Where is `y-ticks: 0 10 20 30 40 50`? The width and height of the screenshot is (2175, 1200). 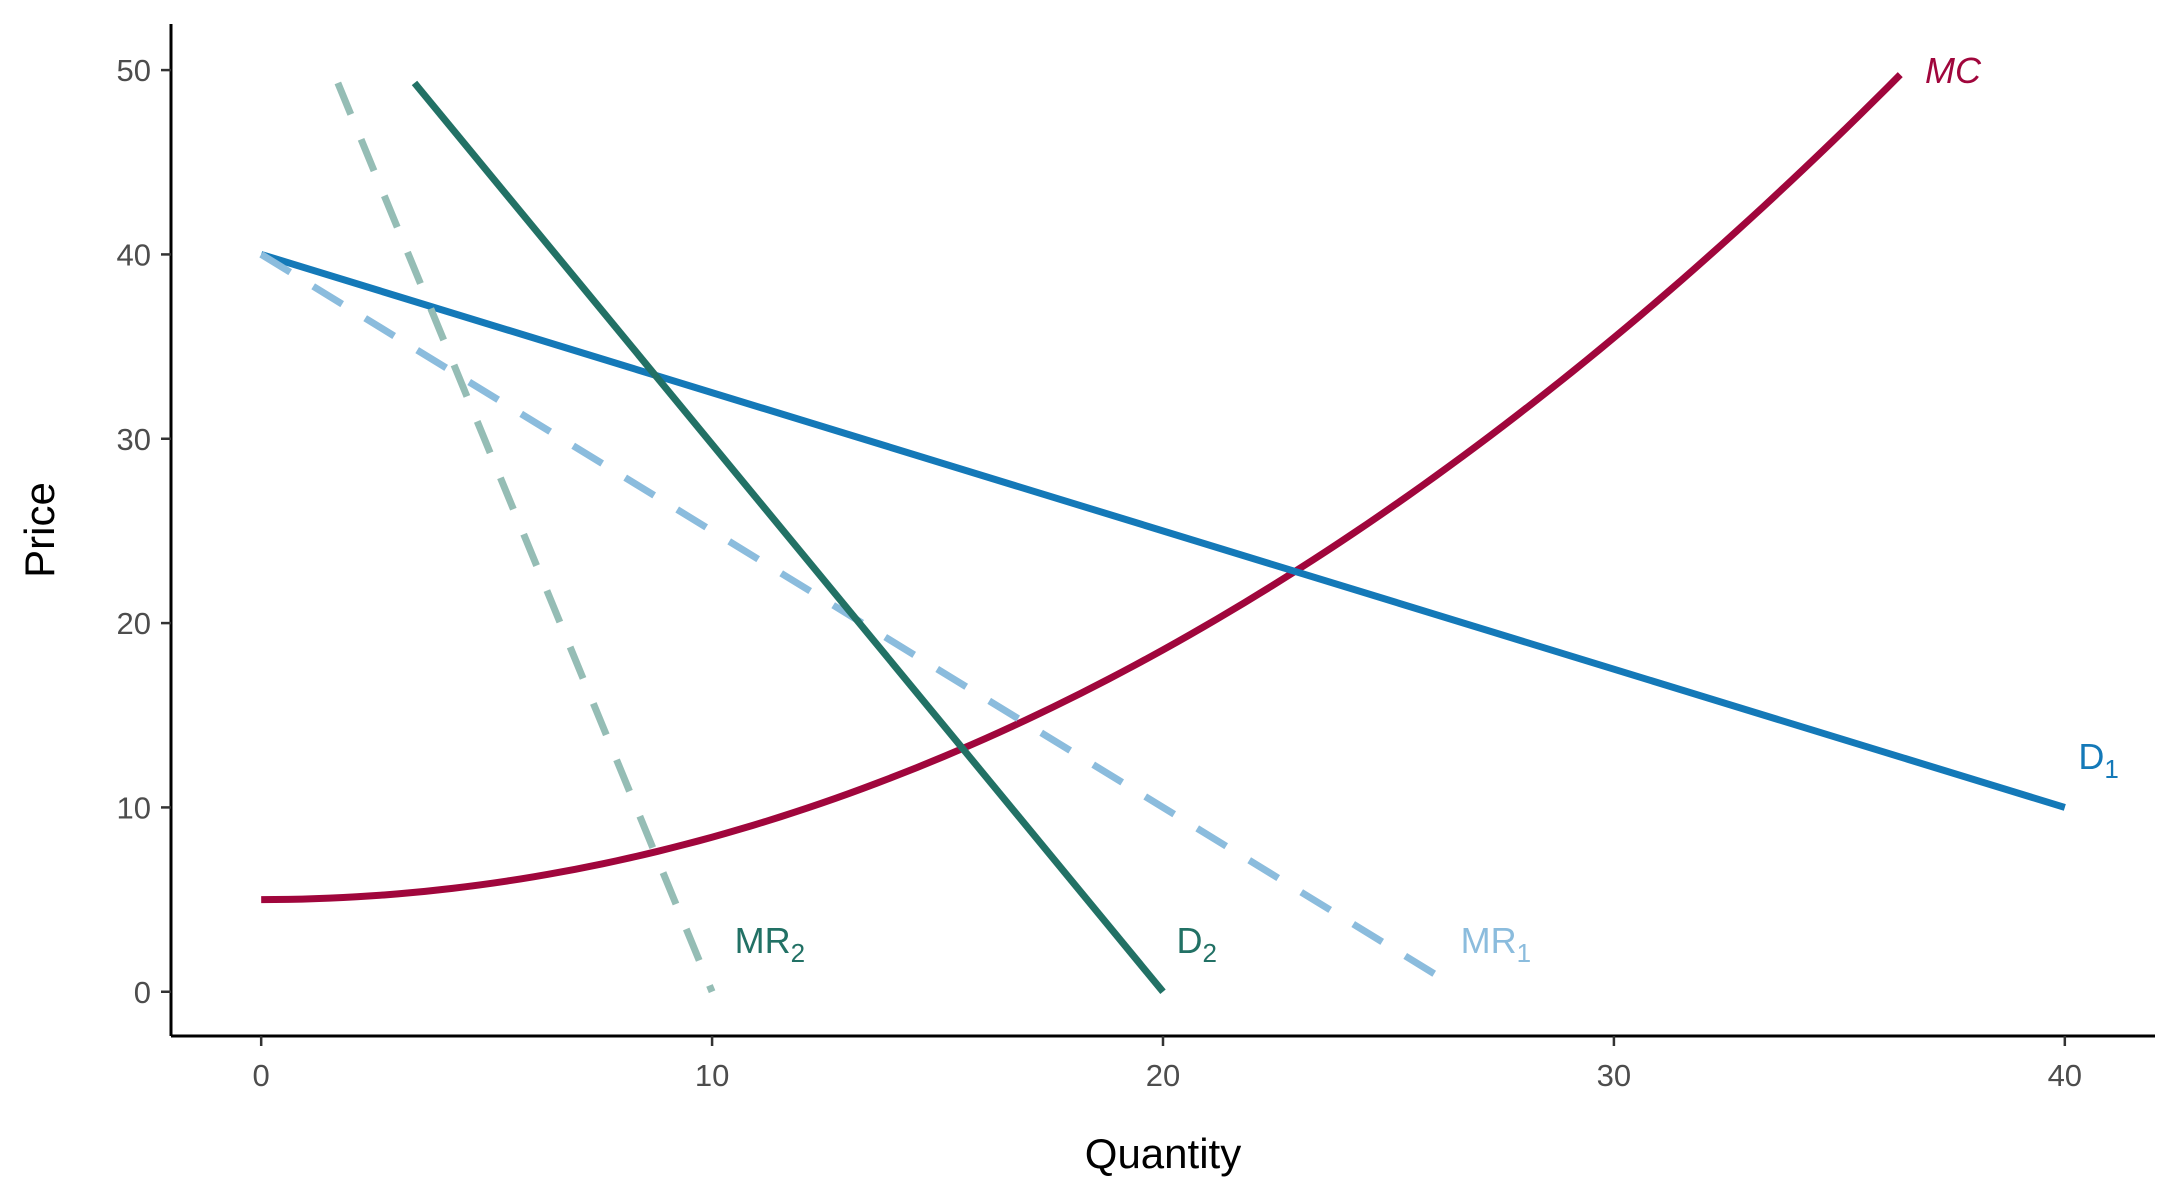 y-ticks: 0 10 20 30 40 50 is located at coordinates (144, 531).